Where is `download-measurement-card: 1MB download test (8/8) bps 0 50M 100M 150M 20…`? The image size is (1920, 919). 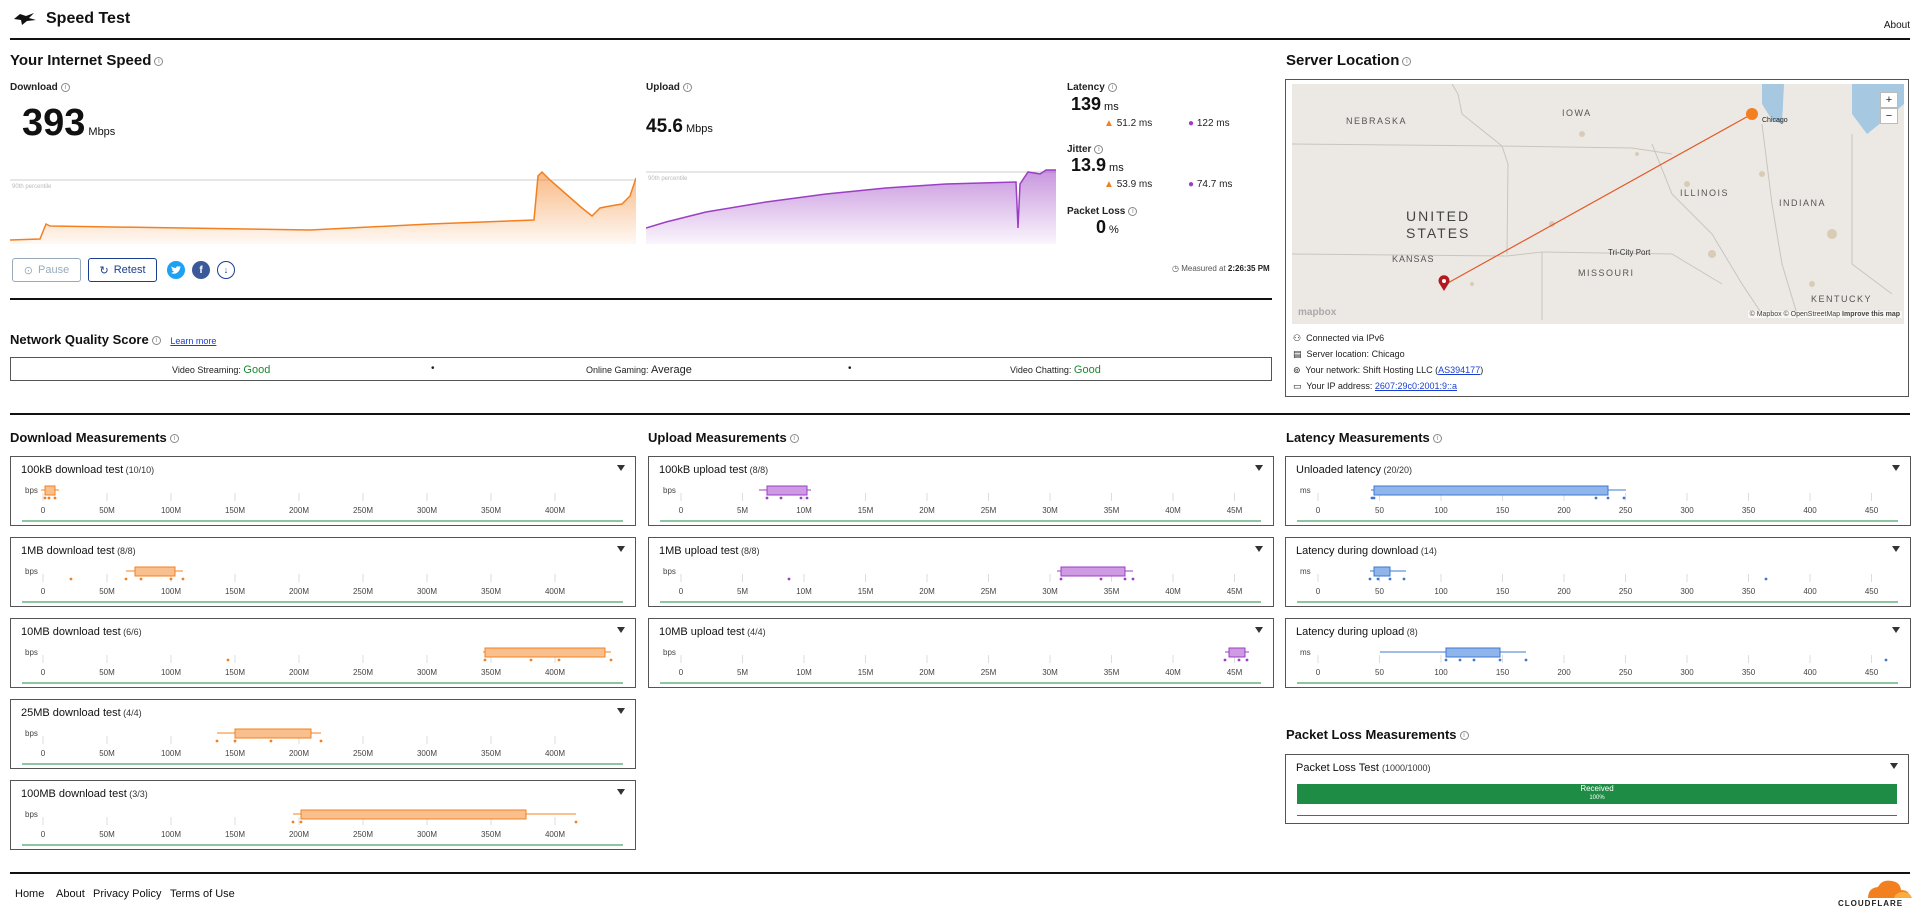 download-measurement-card: 1MB download test (8/8) bps 0 50M 100M 150M 20… is located at coordinates (323, 572).